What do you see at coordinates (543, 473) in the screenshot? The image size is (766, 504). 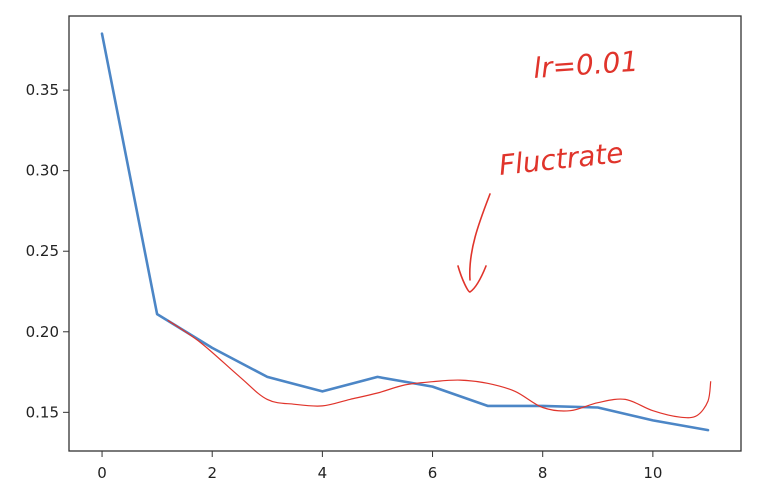 I see `x-tick-label: 8` at bounding box center [543, 473].